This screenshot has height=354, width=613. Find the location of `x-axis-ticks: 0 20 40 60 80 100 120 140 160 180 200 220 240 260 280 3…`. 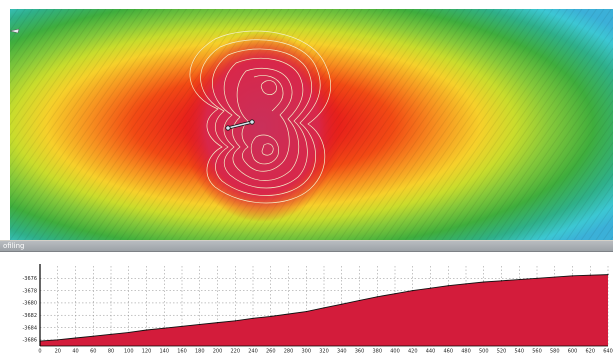

x-axis-ticks: 0 20 40 60 80 100 120 140 160 180 200 220 240 260 280 3… is located at coordinates (325, 351).